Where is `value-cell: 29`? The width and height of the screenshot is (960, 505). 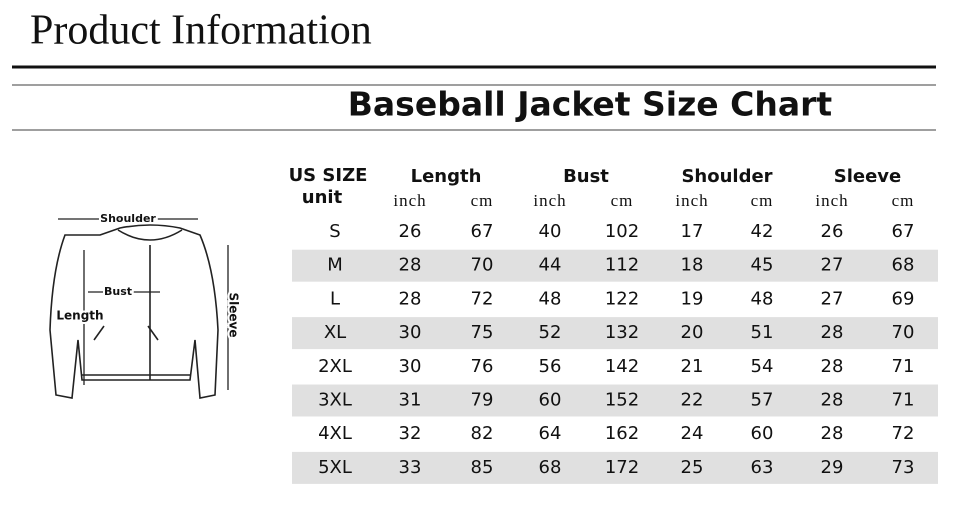 value-cell: 29 is located at coordinates (832, 467).